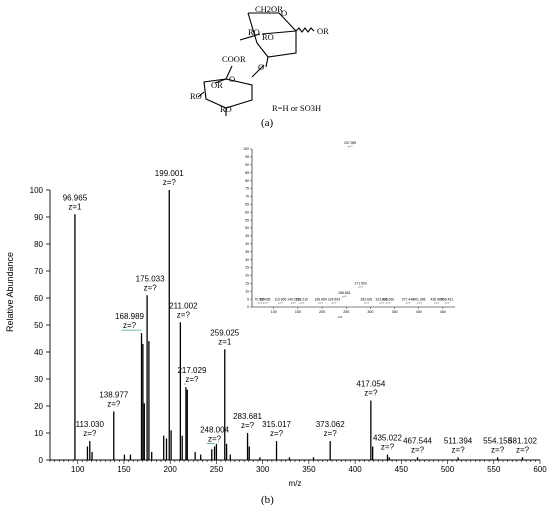  What do you see at coordinates (320, 299) in the screenshot?
I see `inset-peak-mz-label: 196.964` at bounding box center [320, 299].